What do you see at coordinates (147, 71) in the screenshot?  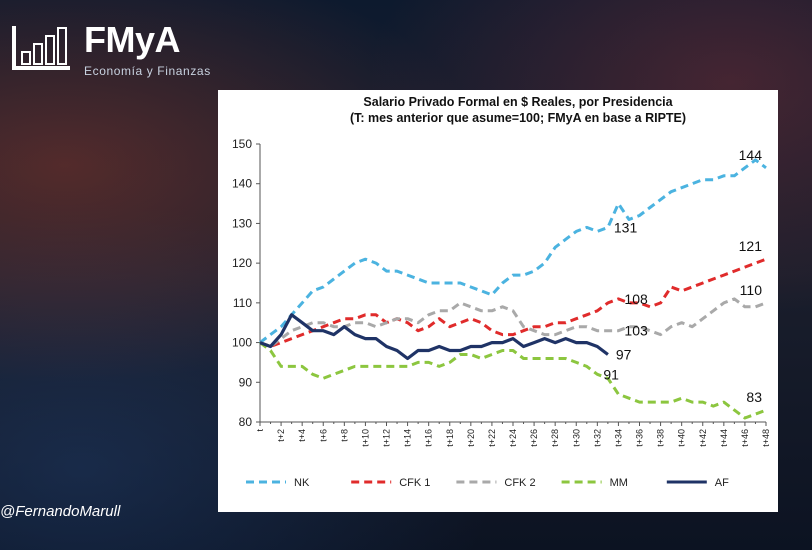 I see `brand-tagline: Economía y Finanzas` at bounding box center [147, 71].